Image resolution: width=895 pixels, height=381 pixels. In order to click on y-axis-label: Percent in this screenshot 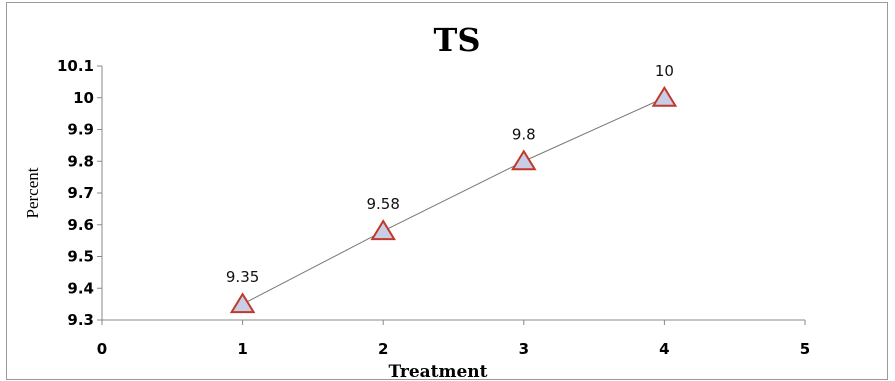, I will do `click(32, 192)`.